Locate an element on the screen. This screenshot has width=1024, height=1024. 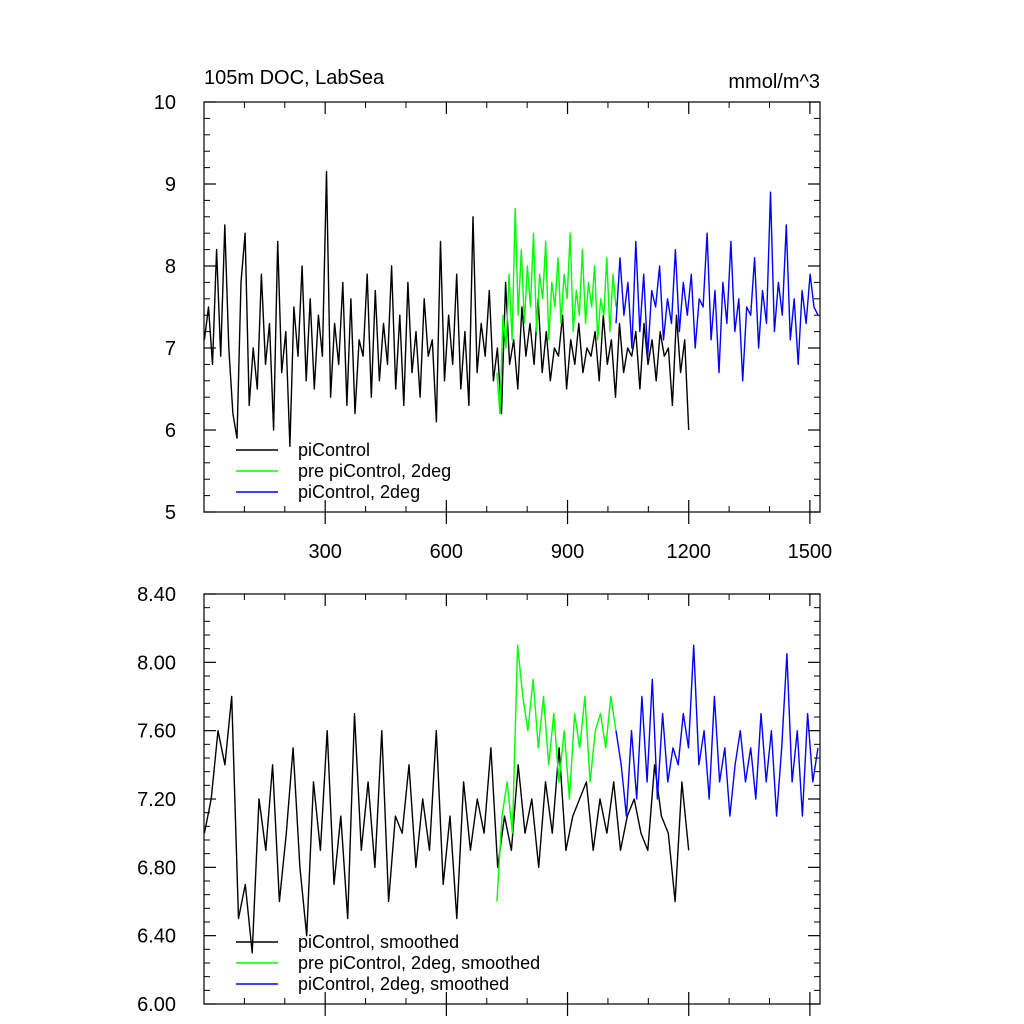
y-tick-label: 6 is located at coordinates (170, 431).